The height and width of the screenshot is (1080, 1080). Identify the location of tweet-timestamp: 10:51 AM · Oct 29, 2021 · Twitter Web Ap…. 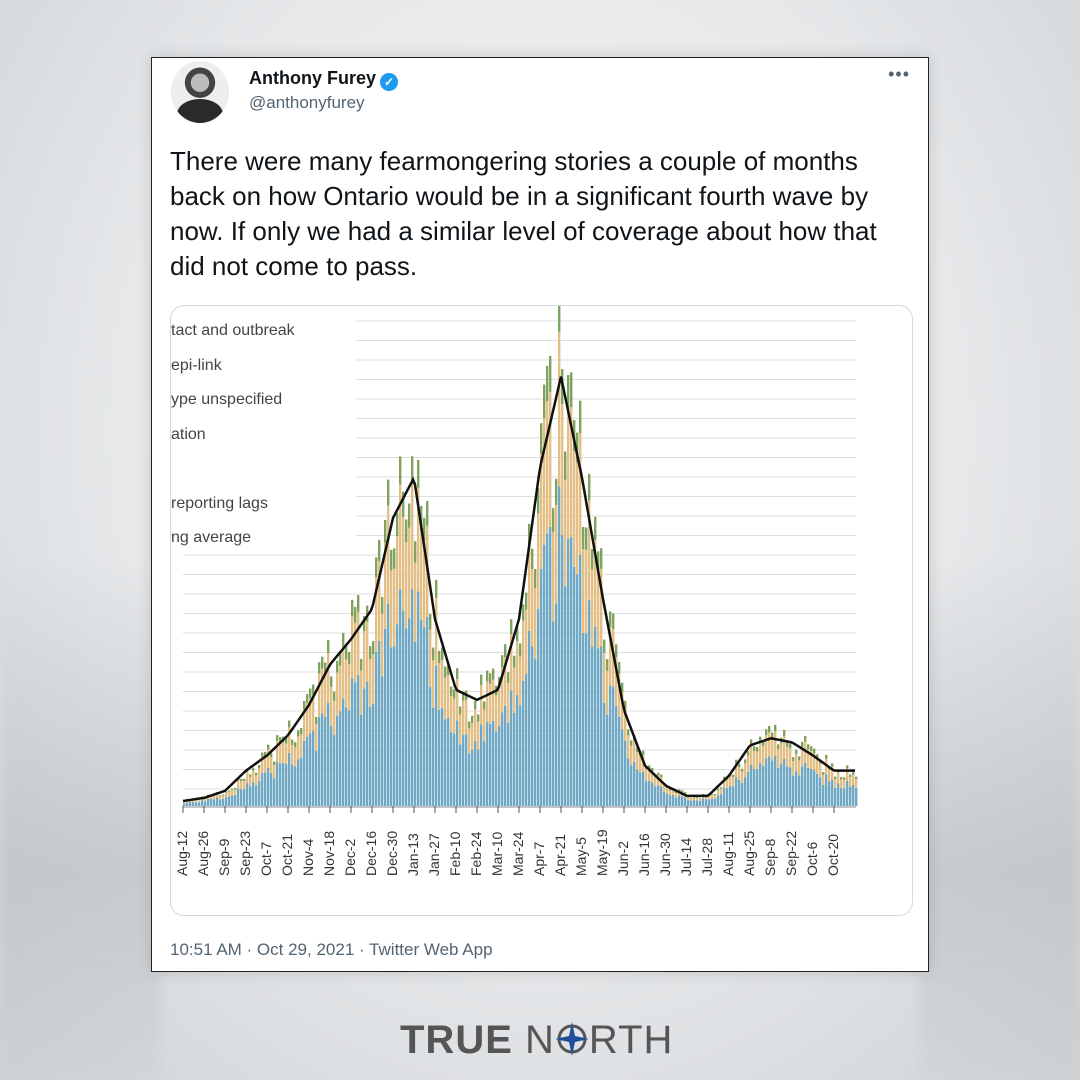
(331, 949).